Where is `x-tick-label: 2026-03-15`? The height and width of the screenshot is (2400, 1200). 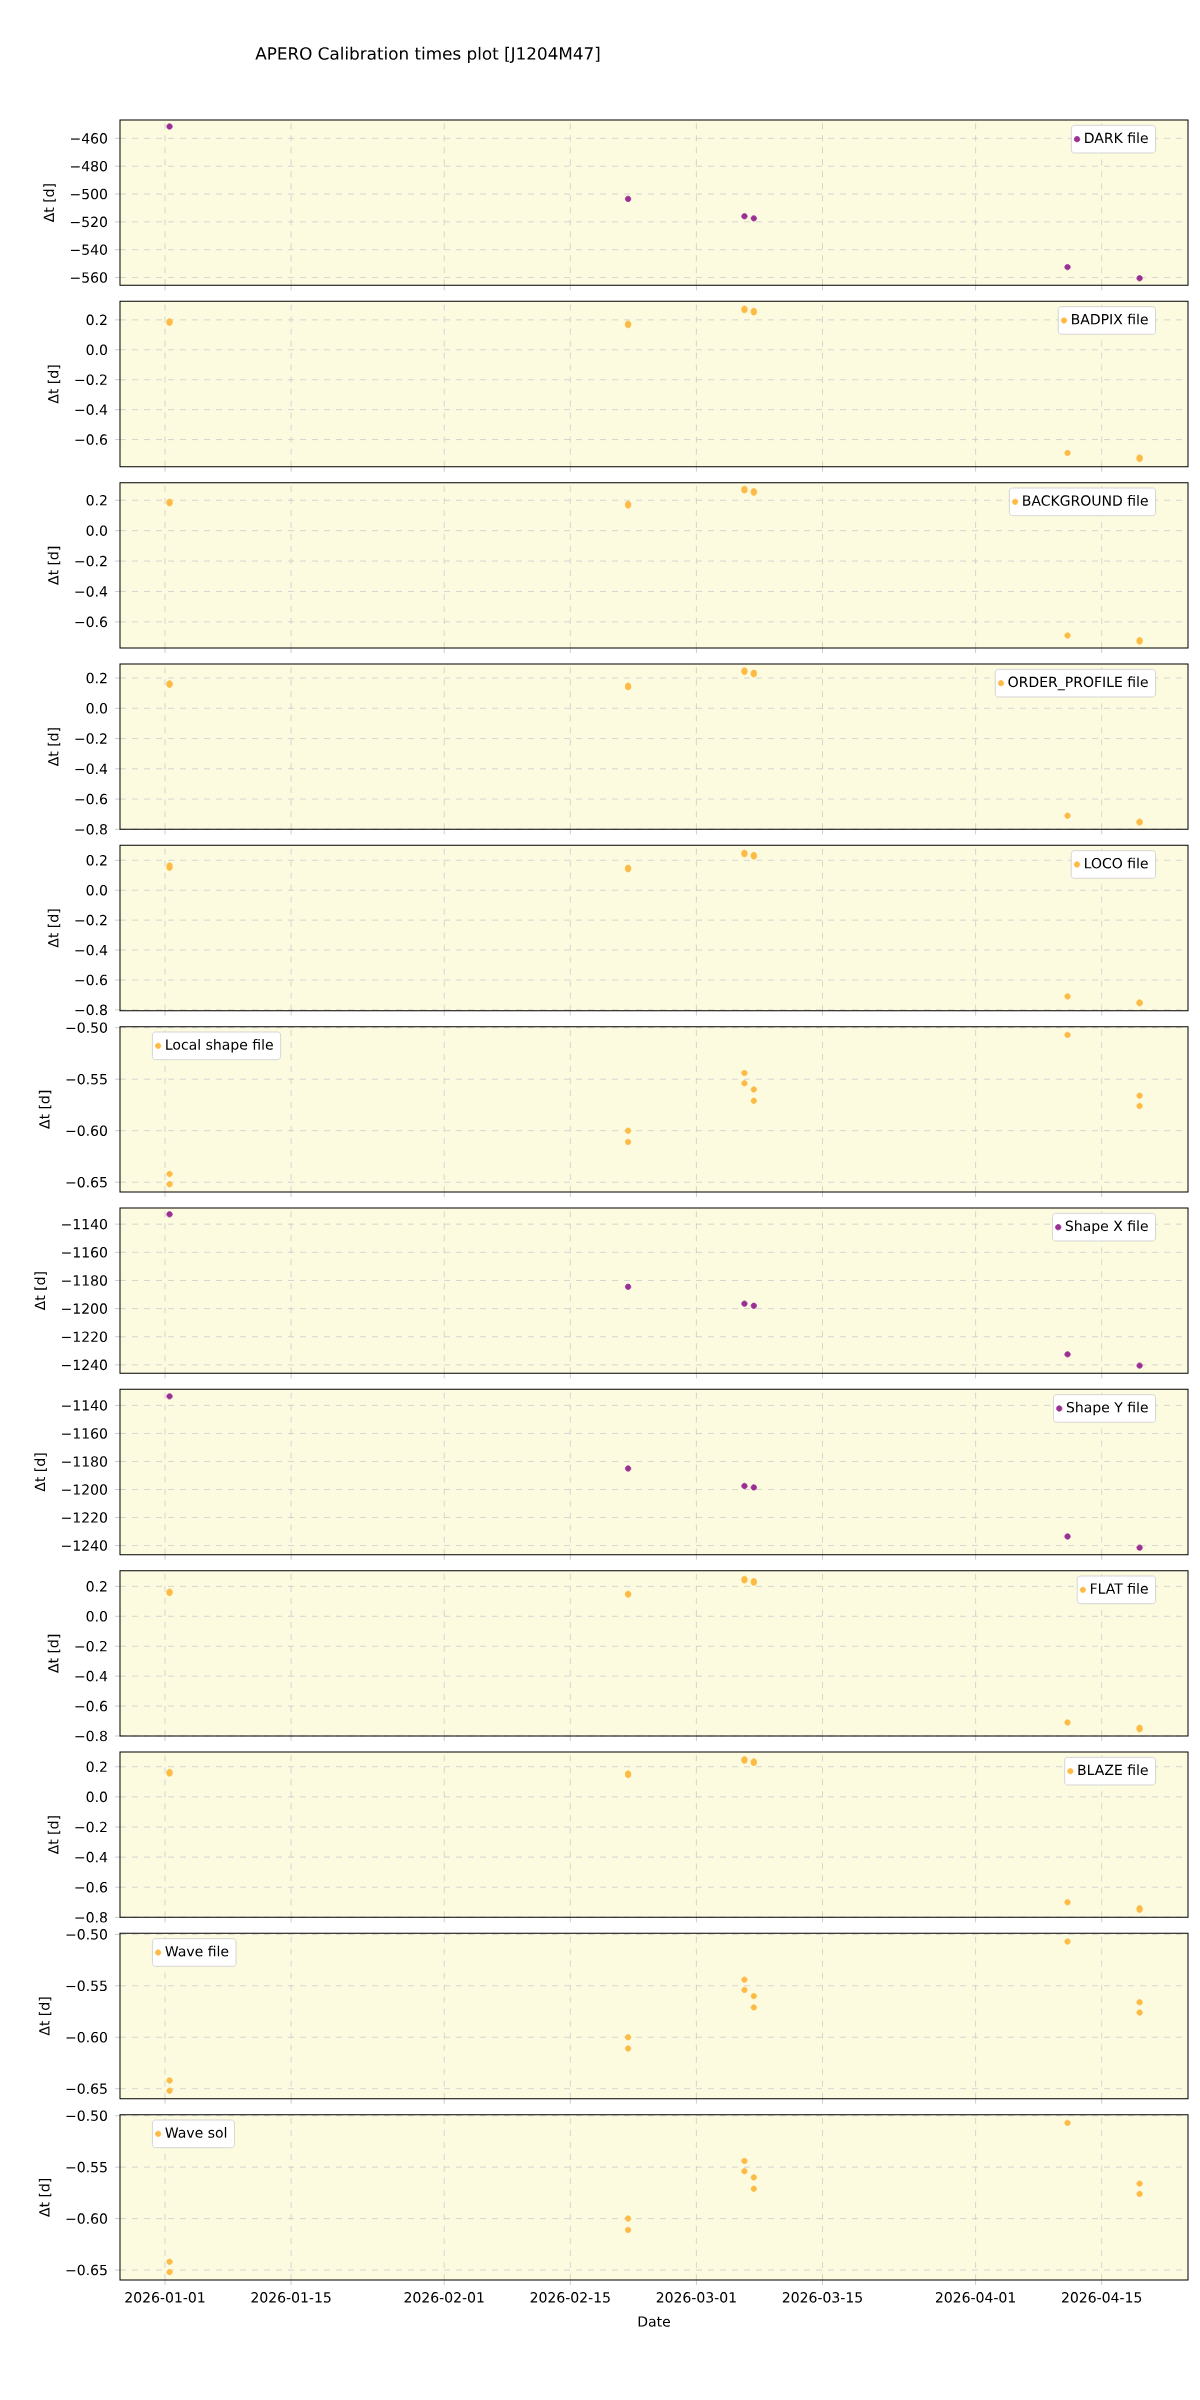
x-tick-label: 2026-03-15 is located at coordinates (822, 2297).